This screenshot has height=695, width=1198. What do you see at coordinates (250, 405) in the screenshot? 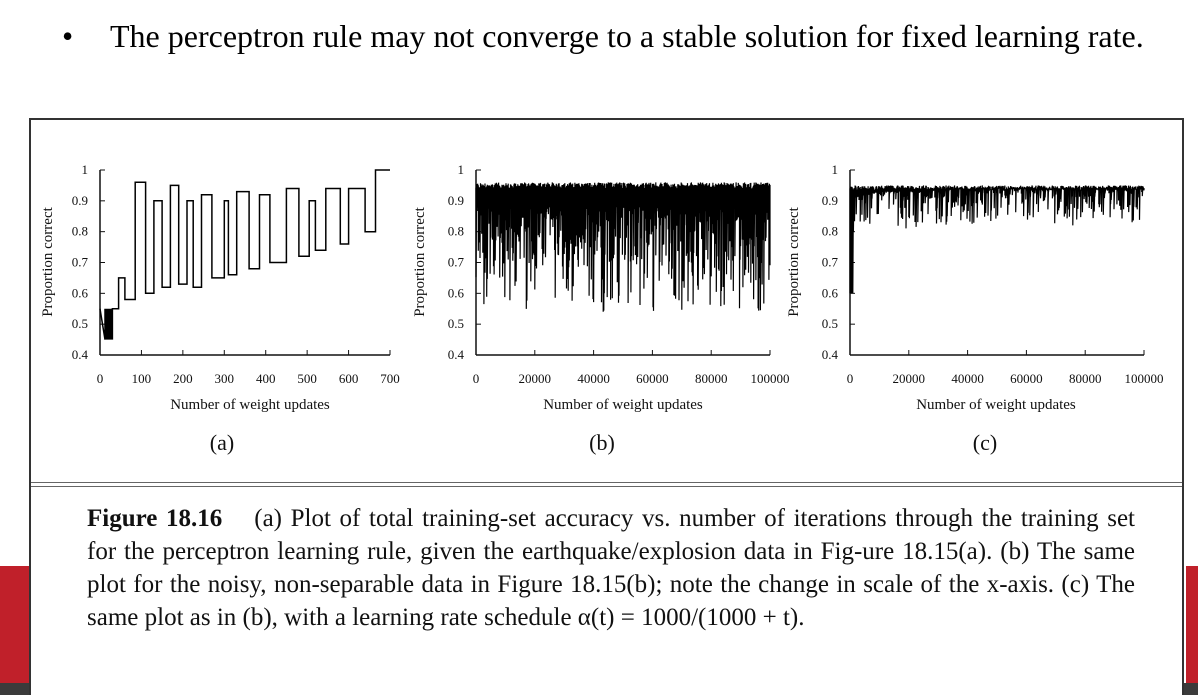
I see `x-axis-label-1: Number of weight updates` at bounding box center [250, 405].